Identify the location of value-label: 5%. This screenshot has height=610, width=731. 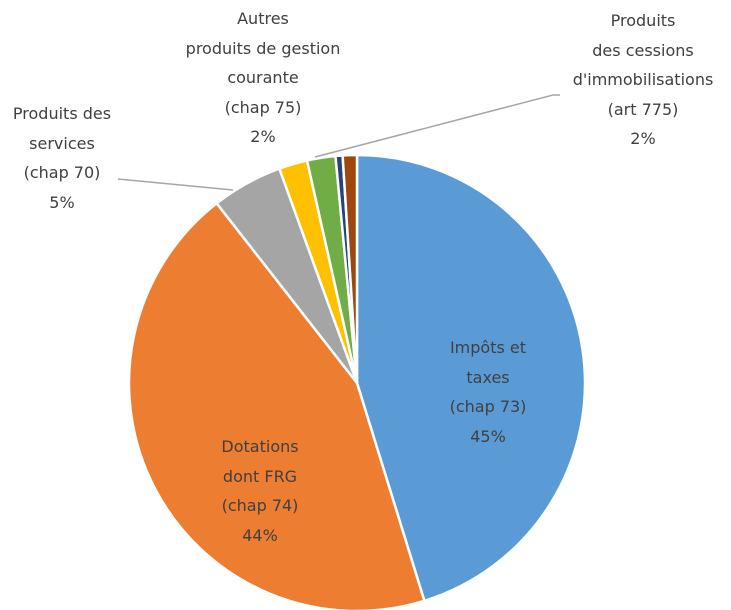
(62, 202).